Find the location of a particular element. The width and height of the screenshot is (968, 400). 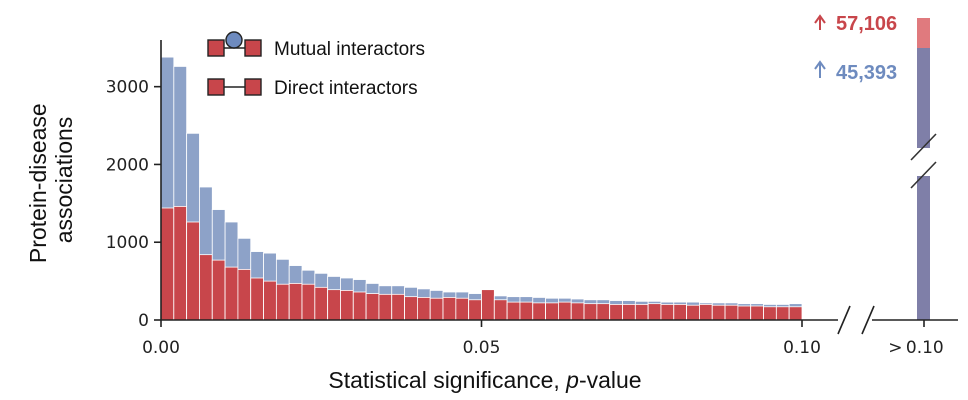

bar-break-gap is located at coordinates (923, 162).